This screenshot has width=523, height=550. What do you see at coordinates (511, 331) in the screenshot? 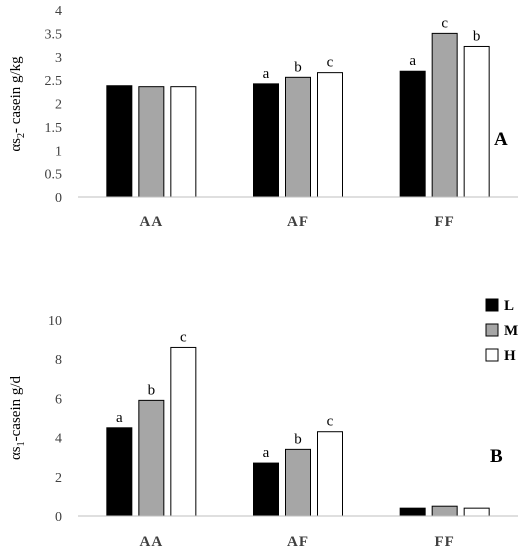
I see `legend-label-m: M` at bounding box center [511, 331].